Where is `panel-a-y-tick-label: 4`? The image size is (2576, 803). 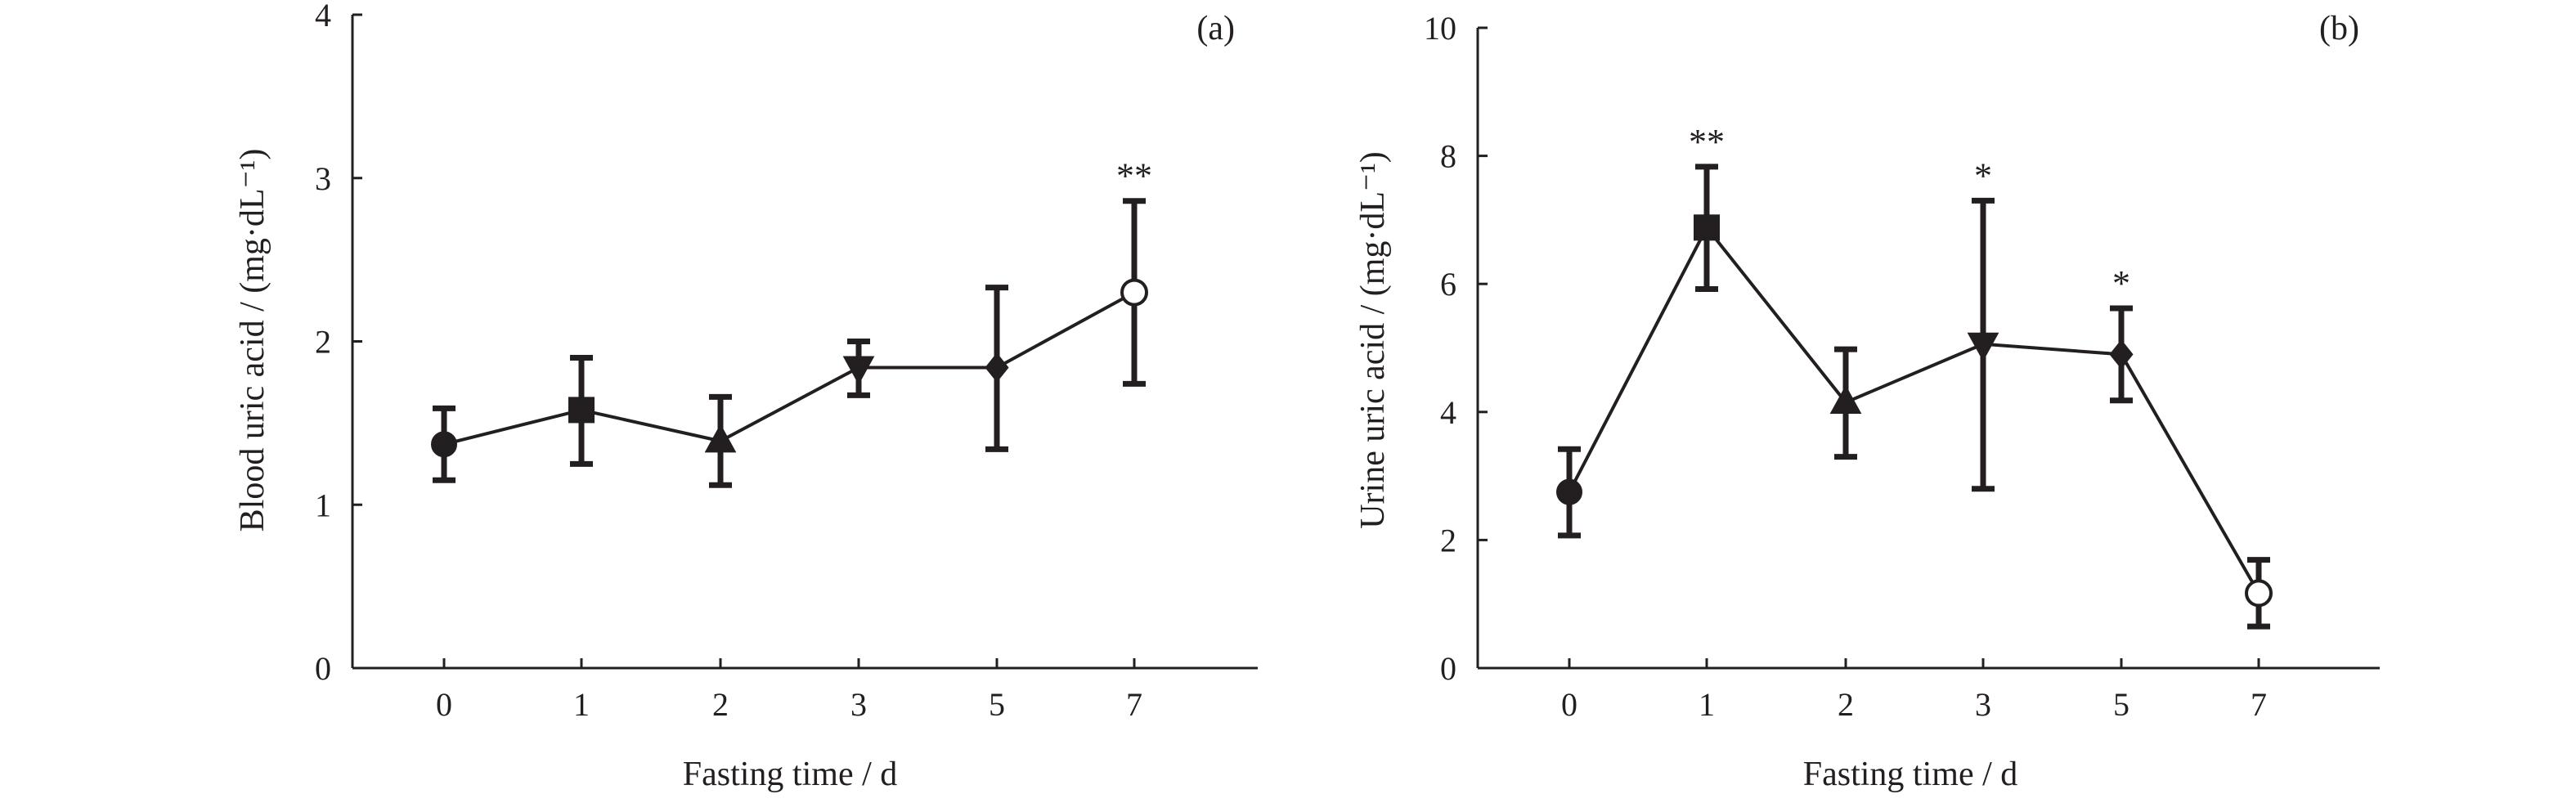
panel-a-y-tick-label: 4 is located at coordinates (323, 17).